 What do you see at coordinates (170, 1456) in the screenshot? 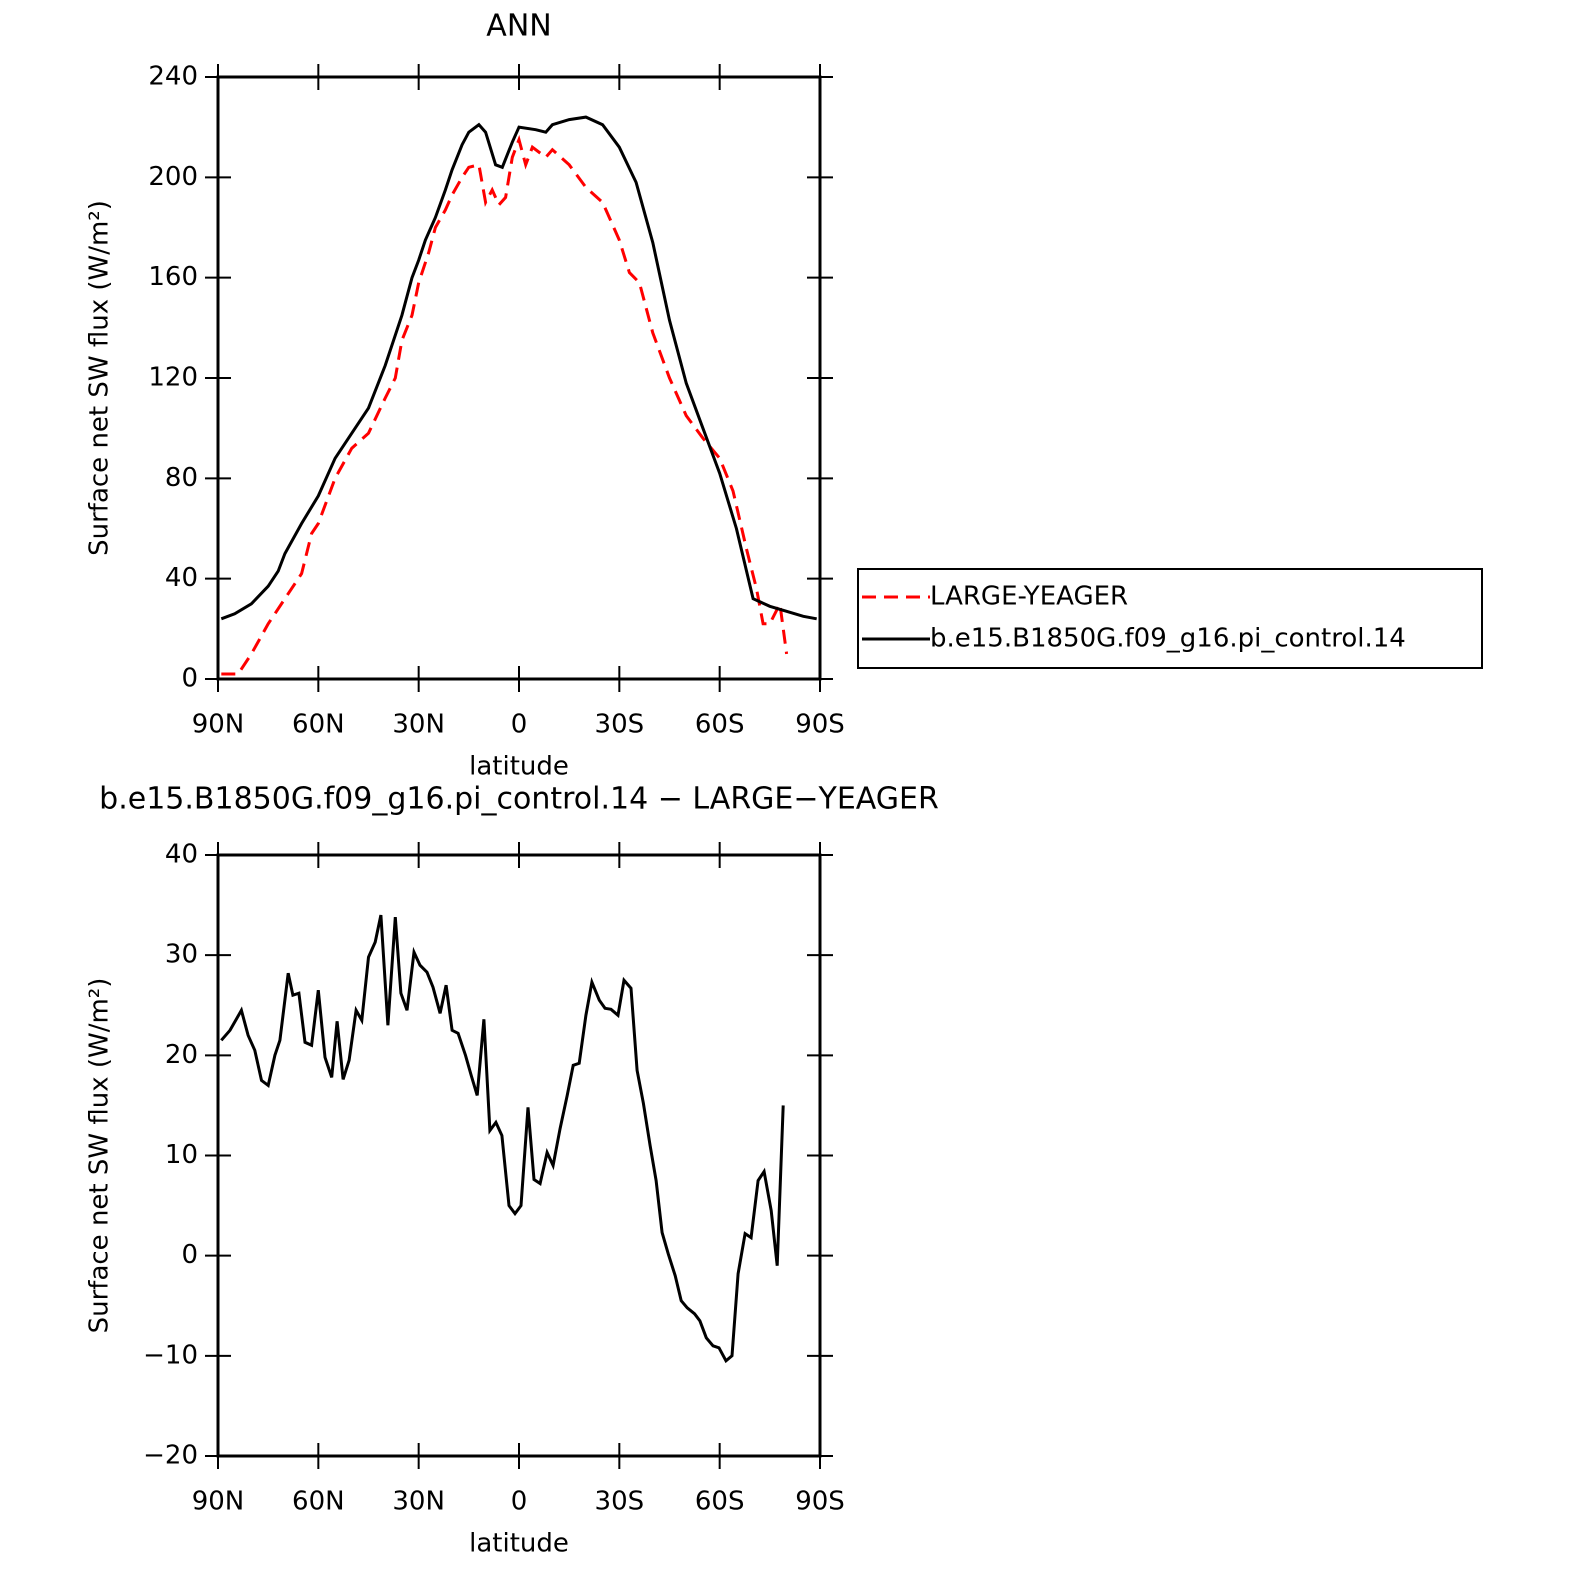
I see `y-tick-label: −20` at bounding box center [170, 1456].